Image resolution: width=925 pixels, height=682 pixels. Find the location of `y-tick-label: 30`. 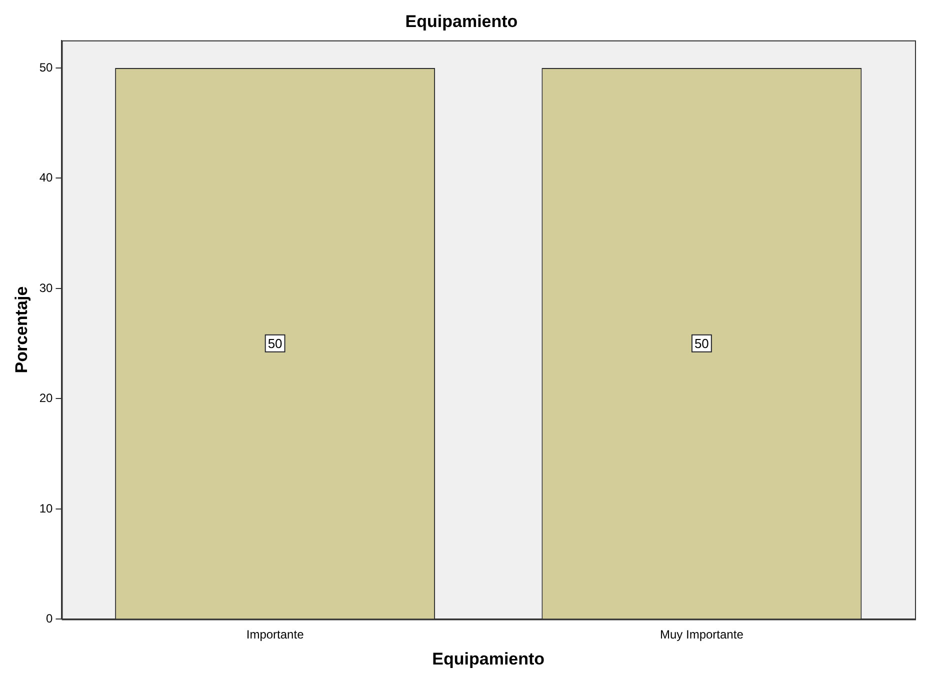

y-tick-label: 30 is located at coordinates (46, 287).